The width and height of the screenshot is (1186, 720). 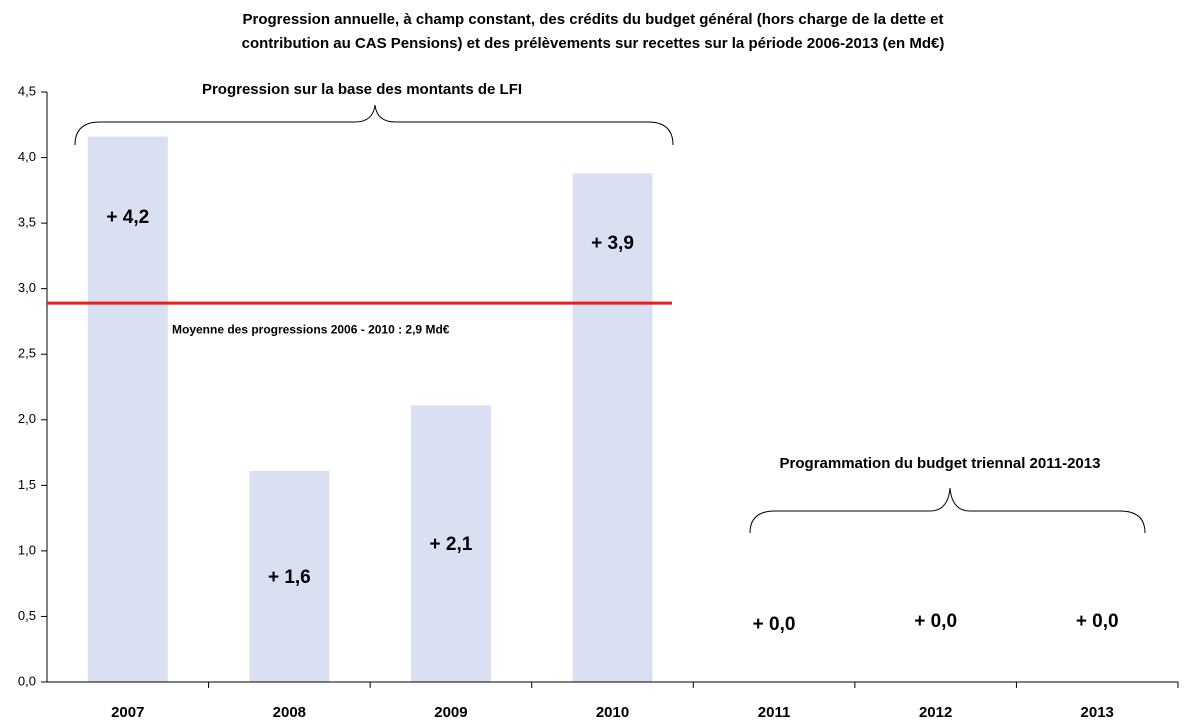 What do you see at coordinates (27, 156) in the screenshot?
I see `y-tick-label: 4,0` at bounding box center [27, 156].